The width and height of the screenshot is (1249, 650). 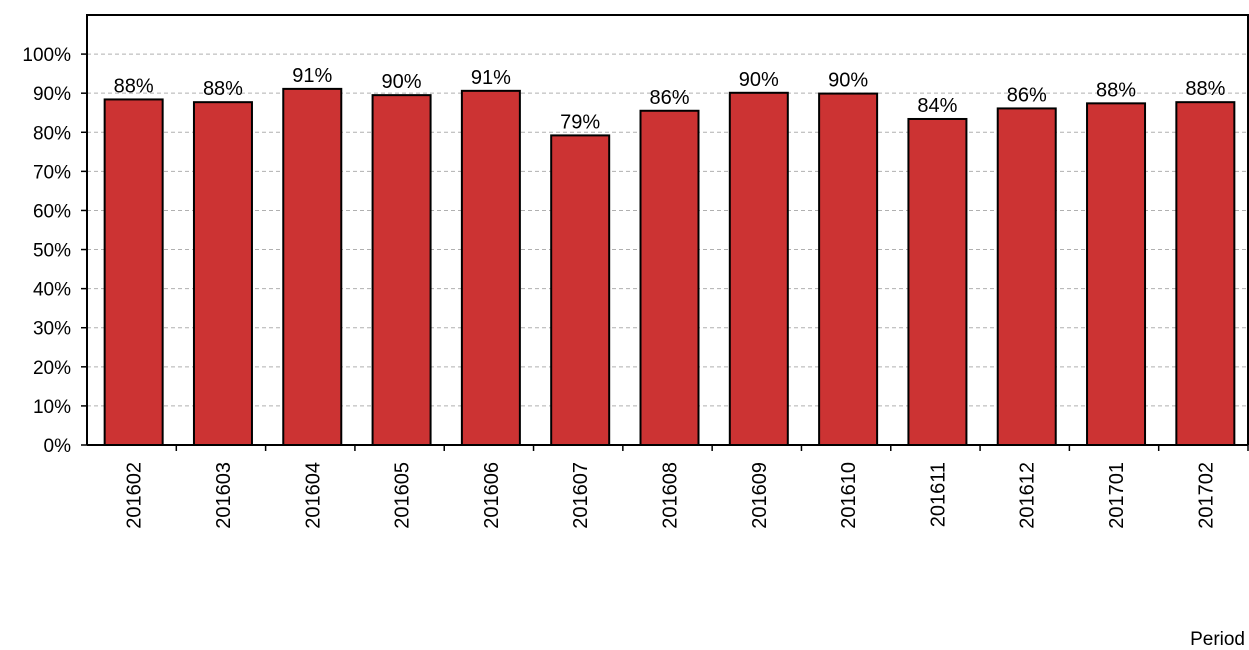 I want to click on x-axis-title: Period, so click(x=1217, y=639).